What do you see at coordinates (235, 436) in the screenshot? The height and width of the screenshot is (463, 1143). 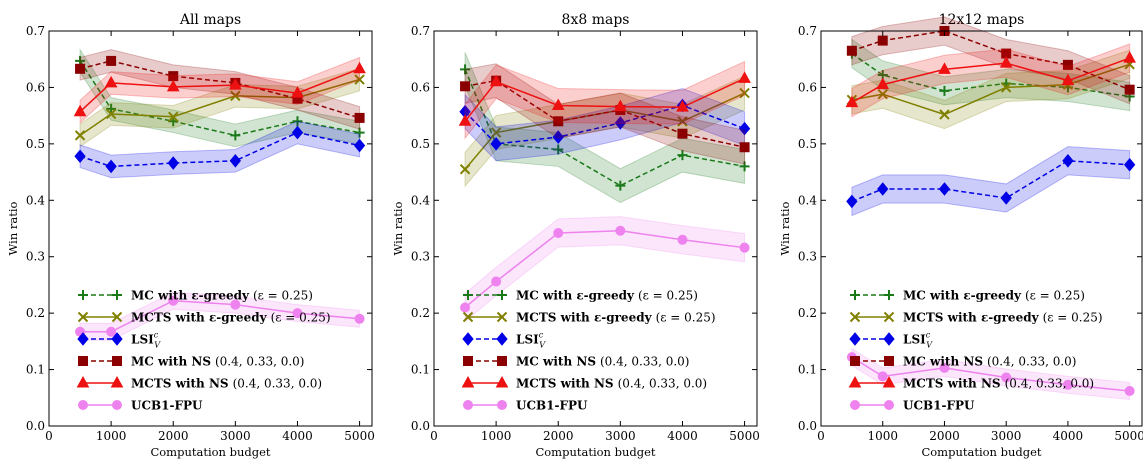 I see `x-tick-label: 3000` at bounding box center [235, 436].